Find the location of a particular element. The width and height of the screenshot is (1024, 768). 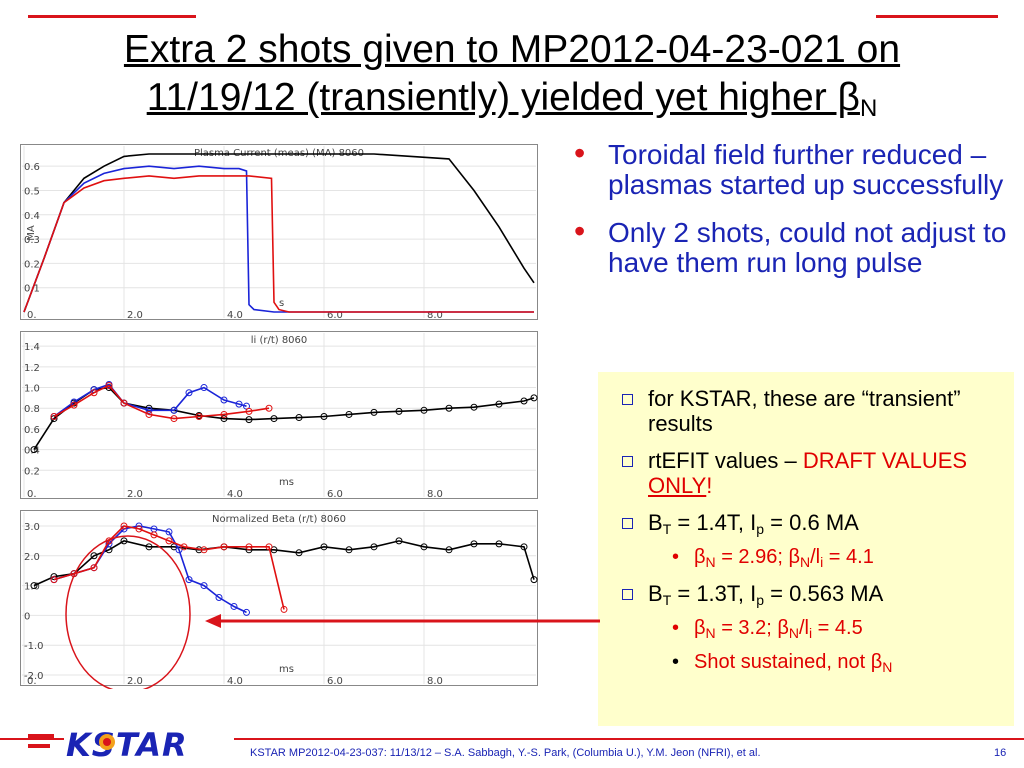

y-tick-label: 0.5 is located at coordinates (32, 191).